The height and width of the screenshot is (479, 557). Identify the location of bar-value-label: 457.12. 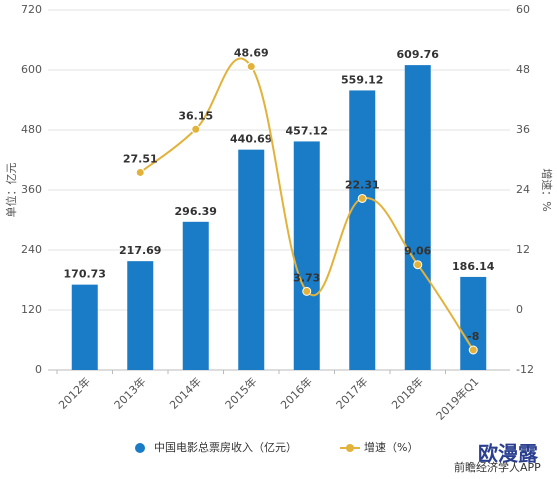
(307, 130).